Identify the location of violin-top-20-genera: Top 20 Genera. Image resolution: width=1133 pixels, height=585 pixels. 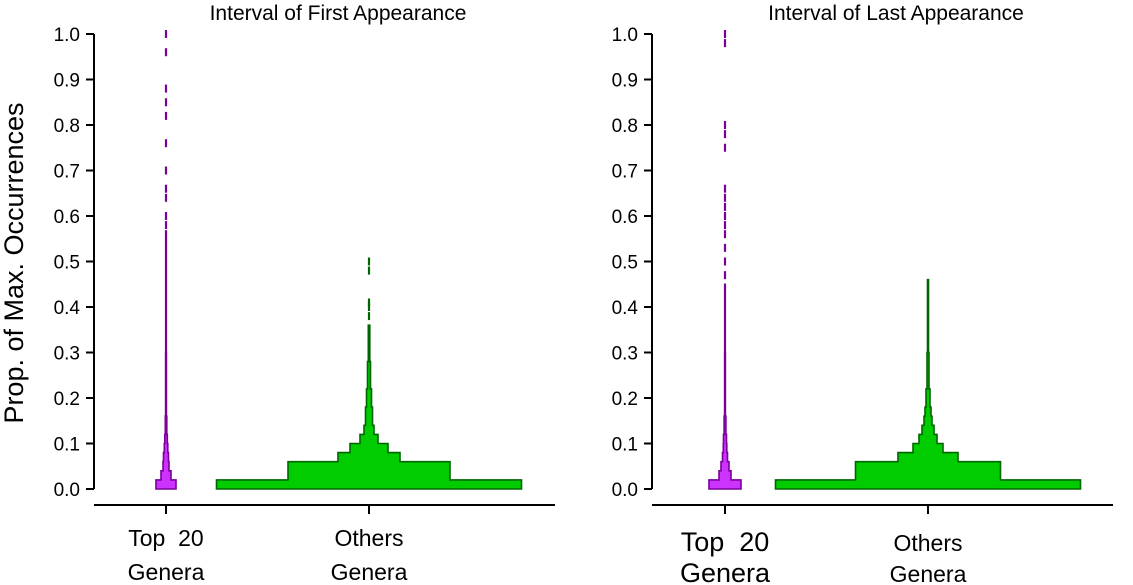
(166, 307).